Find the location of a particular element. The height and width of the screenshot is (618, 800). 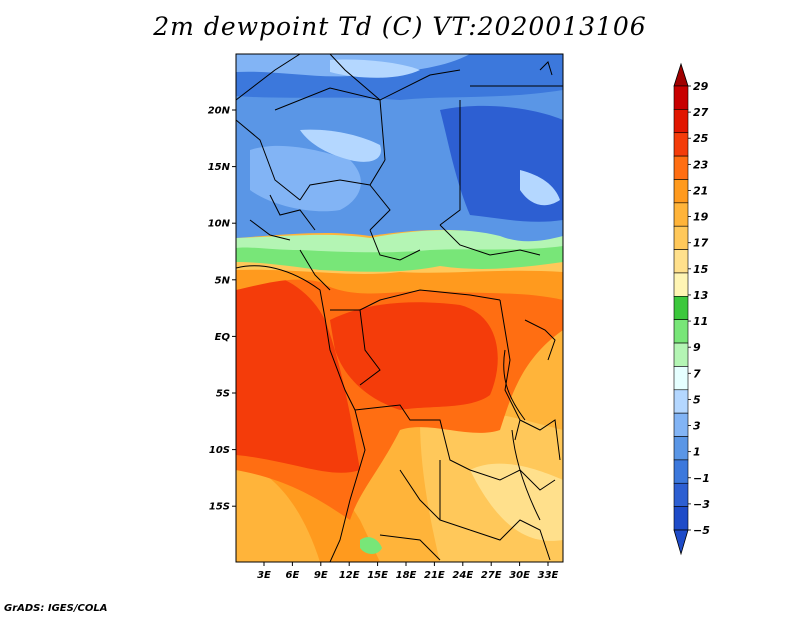

colorbar-label: 19 is located at coordinates (701, 217).